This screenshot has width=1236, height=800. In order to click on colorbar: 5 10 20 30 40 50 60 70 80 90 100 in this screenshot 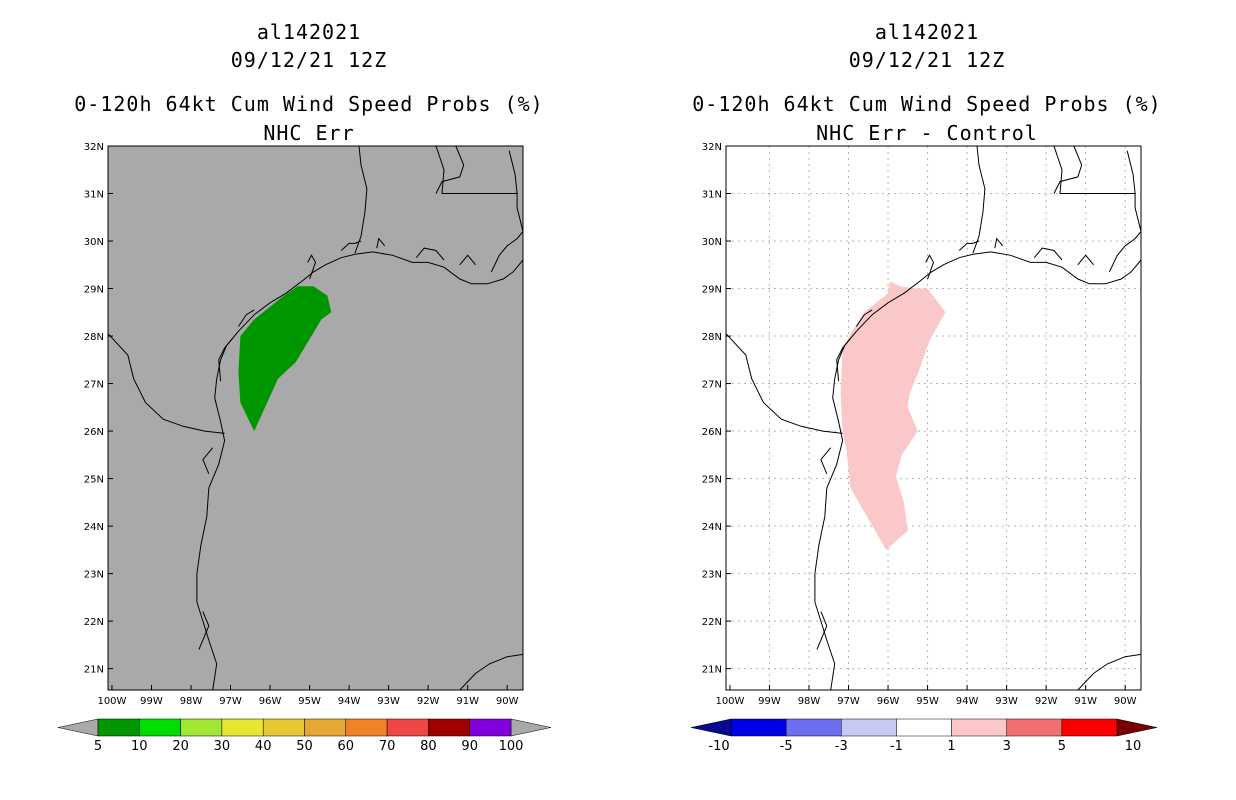, I will do `click(304, 736)`.